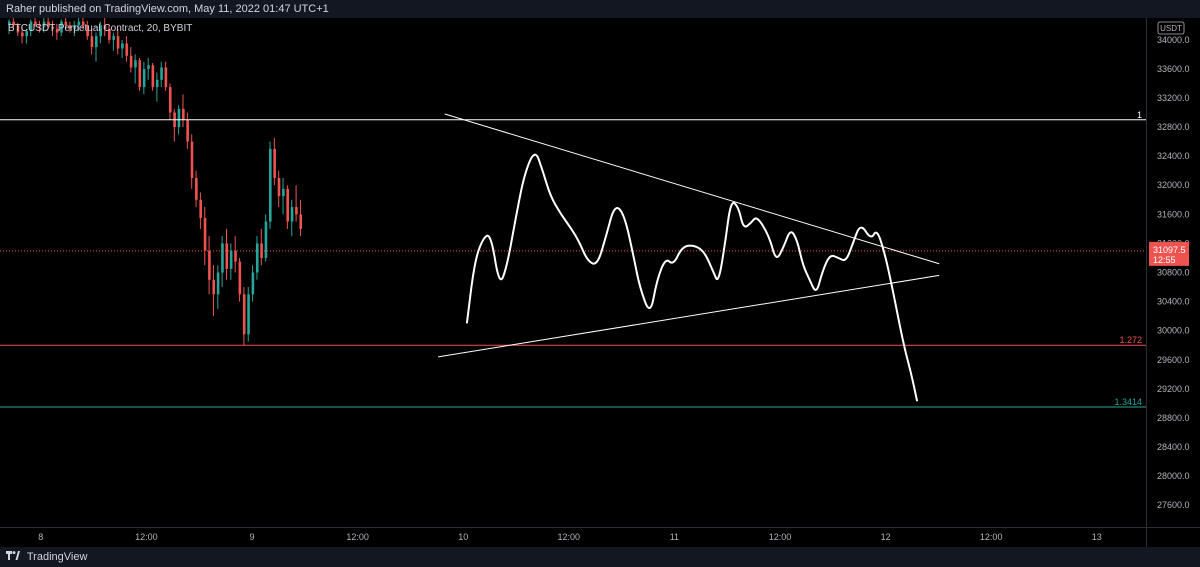 This screenshot has height=567, width=1200. What do you see at coordinates (1097, 537) in the screenshot?
I see `x-tick-label: 13` at bounding box center [1097, 537].